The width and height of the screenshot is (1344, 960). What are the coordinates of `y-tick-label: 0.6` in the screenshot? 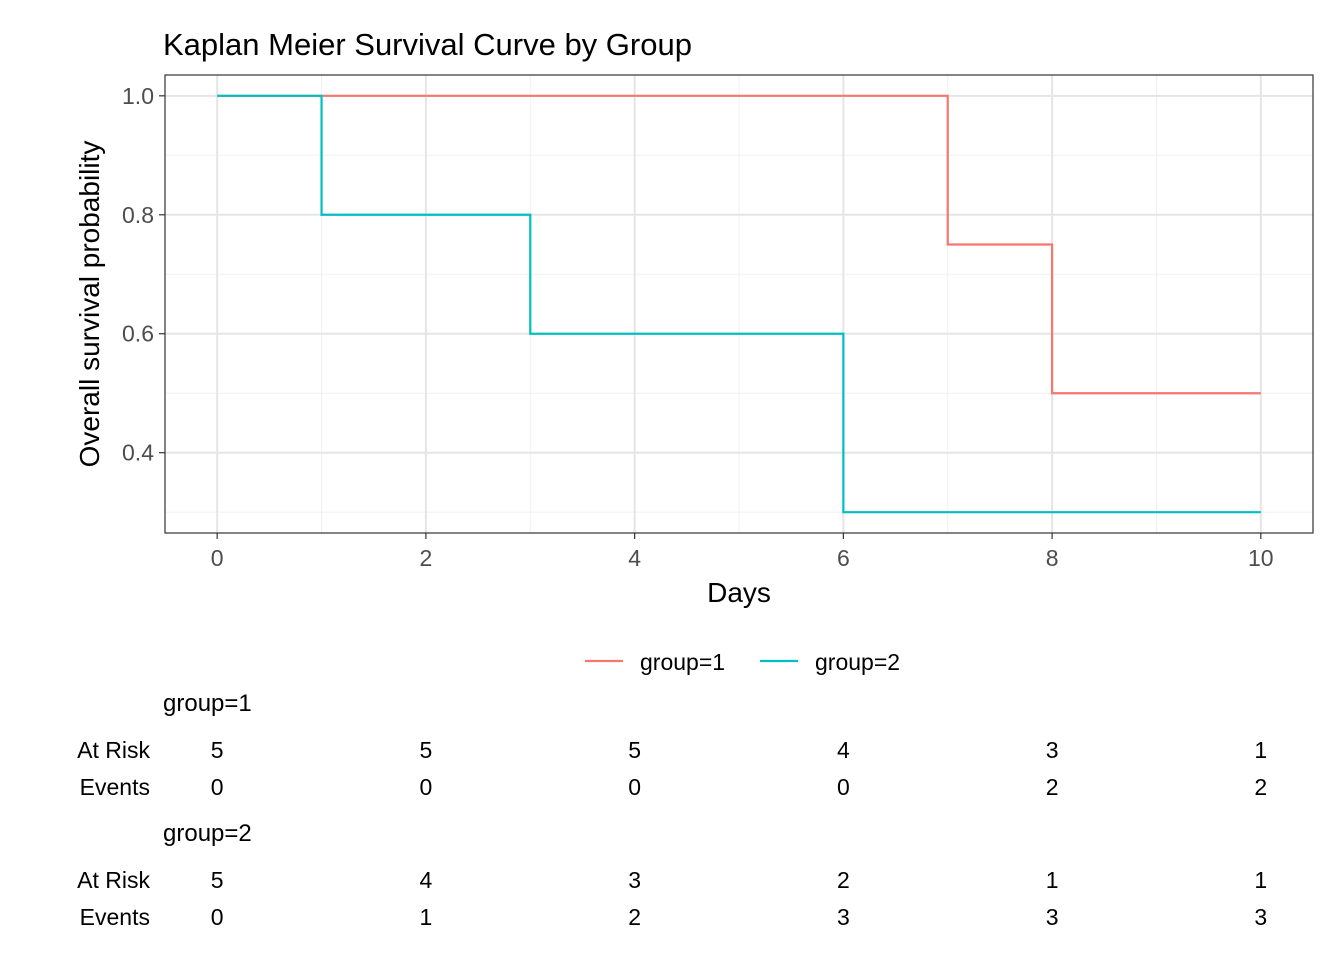 It's located at (138, 334).